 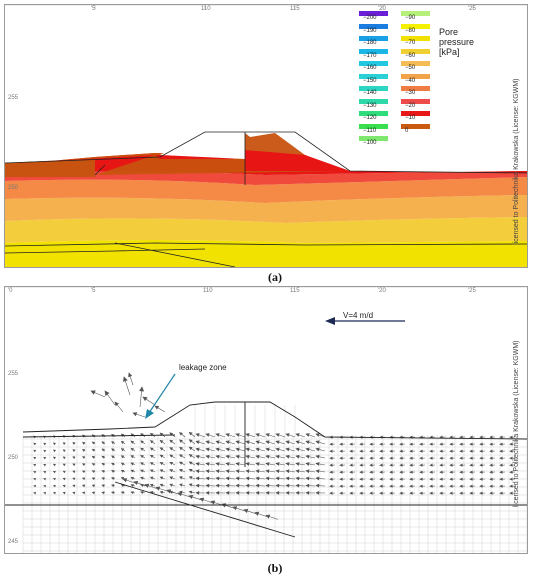 I want to click on embankment-white-zone, so click(x=202, y=146).